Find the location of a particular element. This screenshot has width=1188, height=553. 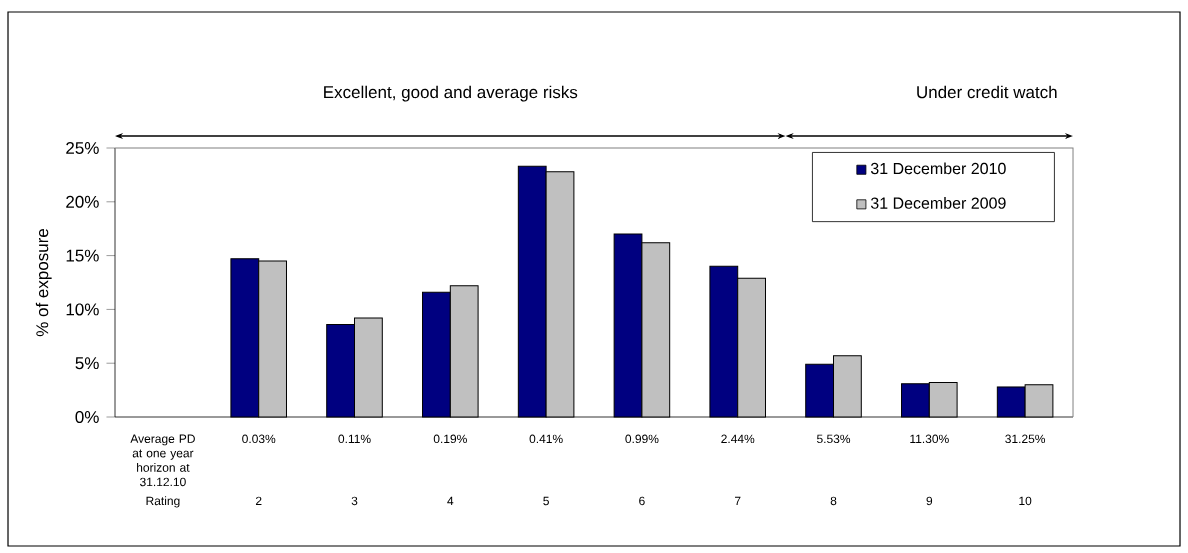

x-tick-label: 31.25% is located at coordinates (1025, 439).